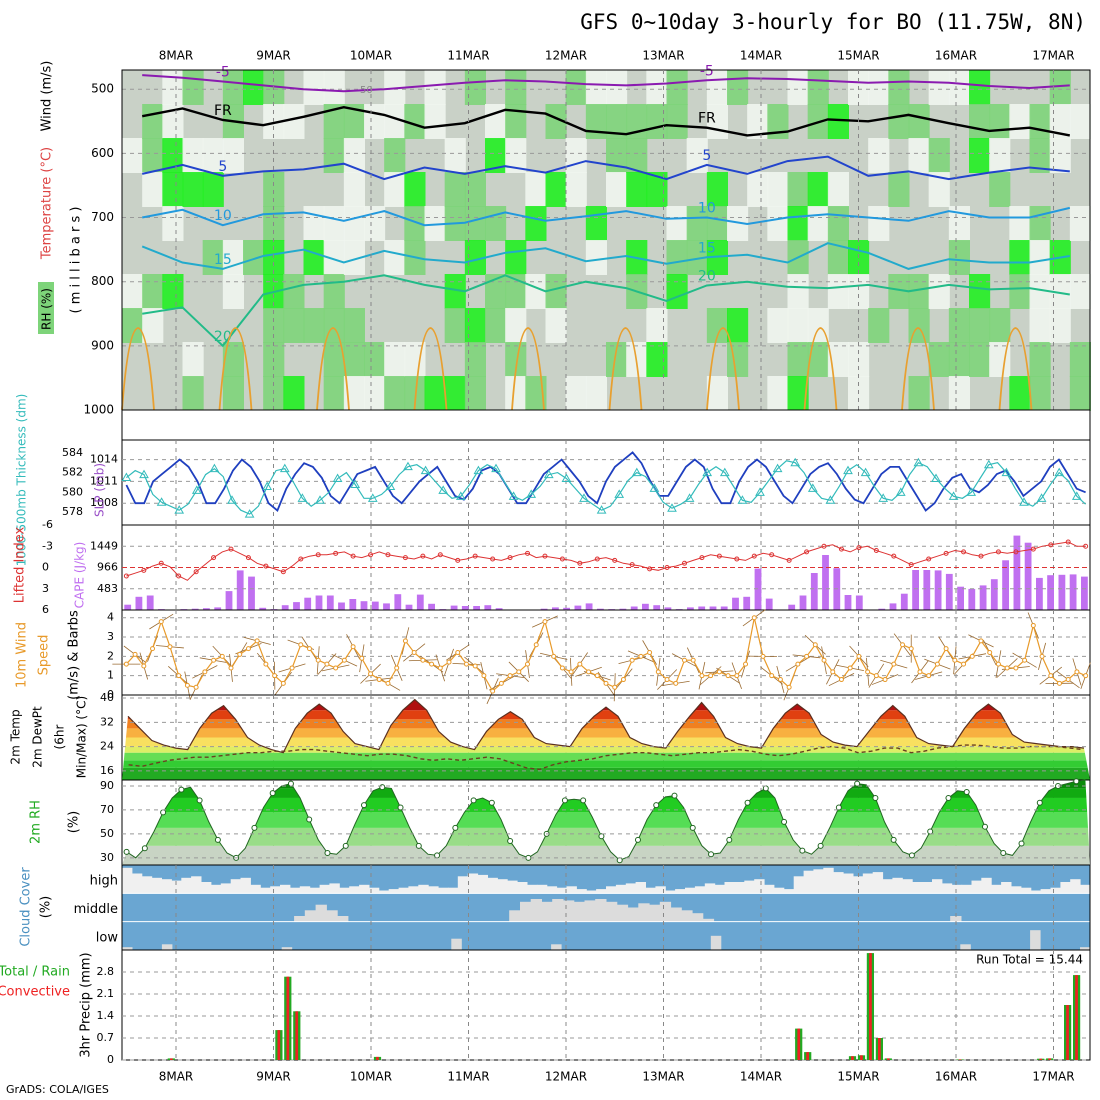  What do you see at coordinates (858, 56) in the screenshot?
I see `date-label-top: 15MAR` at bounding box center [858, 56].